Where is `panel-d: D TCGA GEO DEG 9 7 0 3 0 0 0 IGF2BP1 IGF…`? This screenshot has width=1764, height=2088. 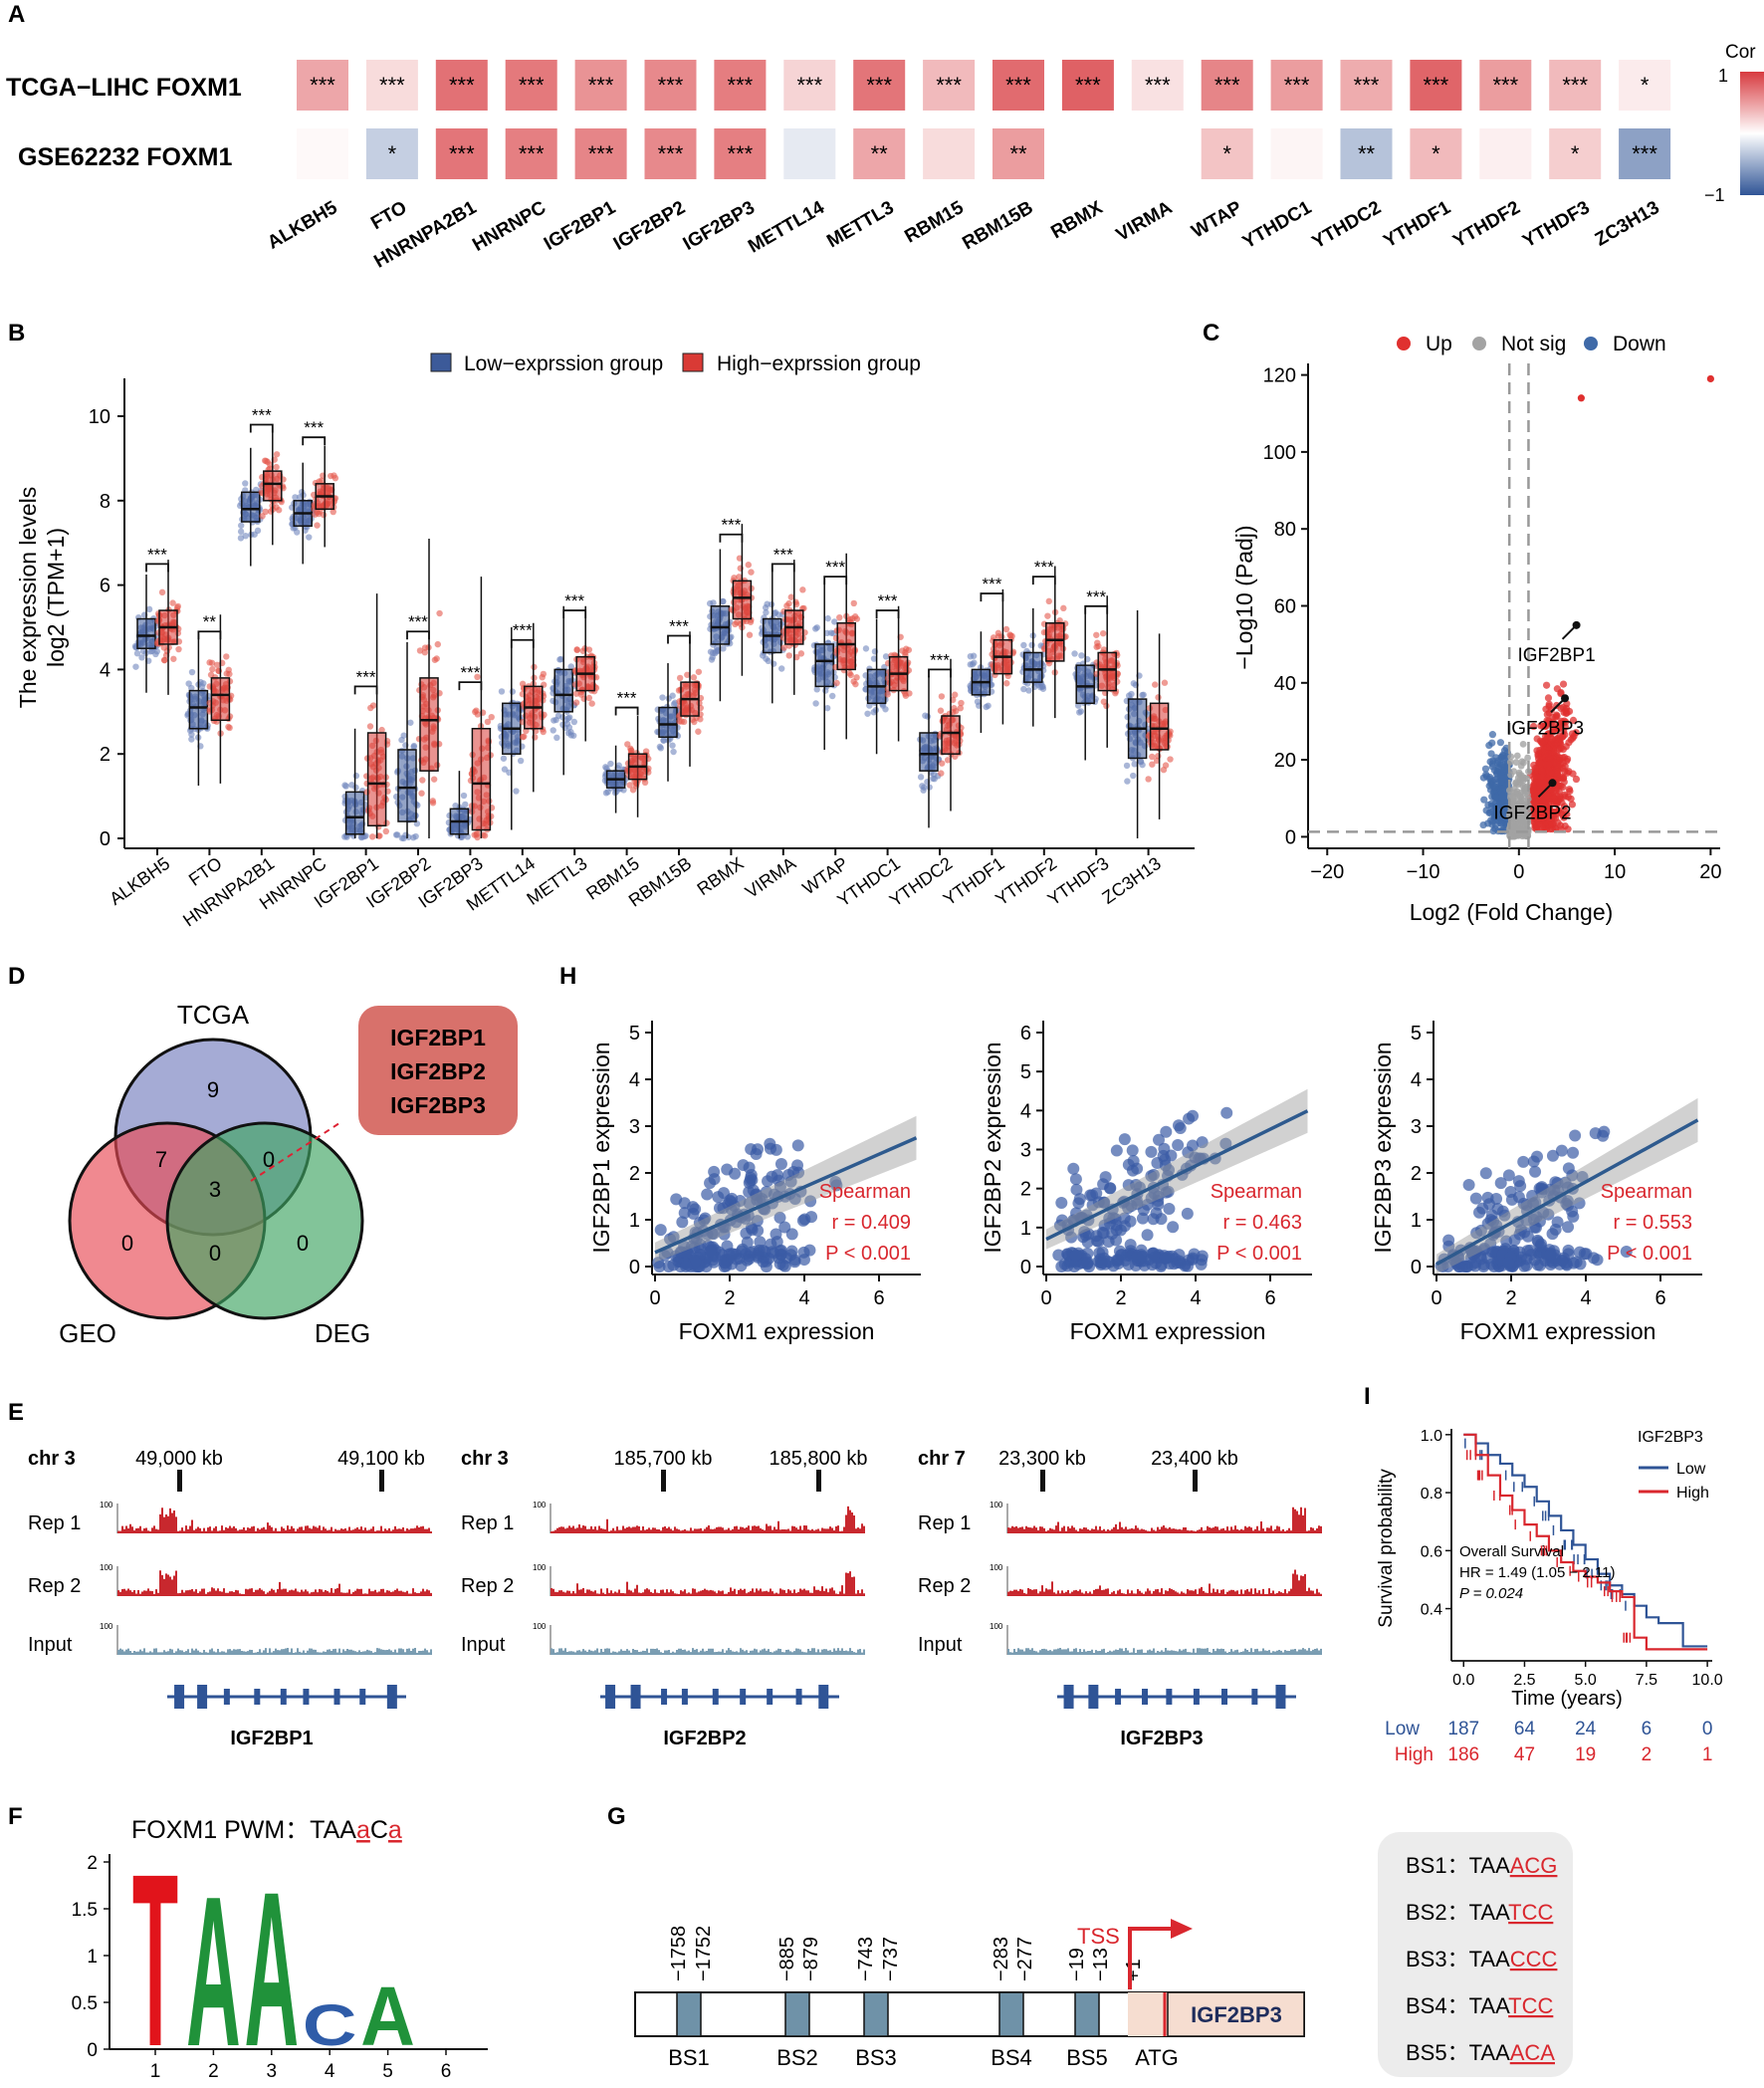 panel-d: D TCGA GEO DEG 9 7 0 3 0 0 0 IGF2BP1 IGF… is located at coordinates (263, 1156).